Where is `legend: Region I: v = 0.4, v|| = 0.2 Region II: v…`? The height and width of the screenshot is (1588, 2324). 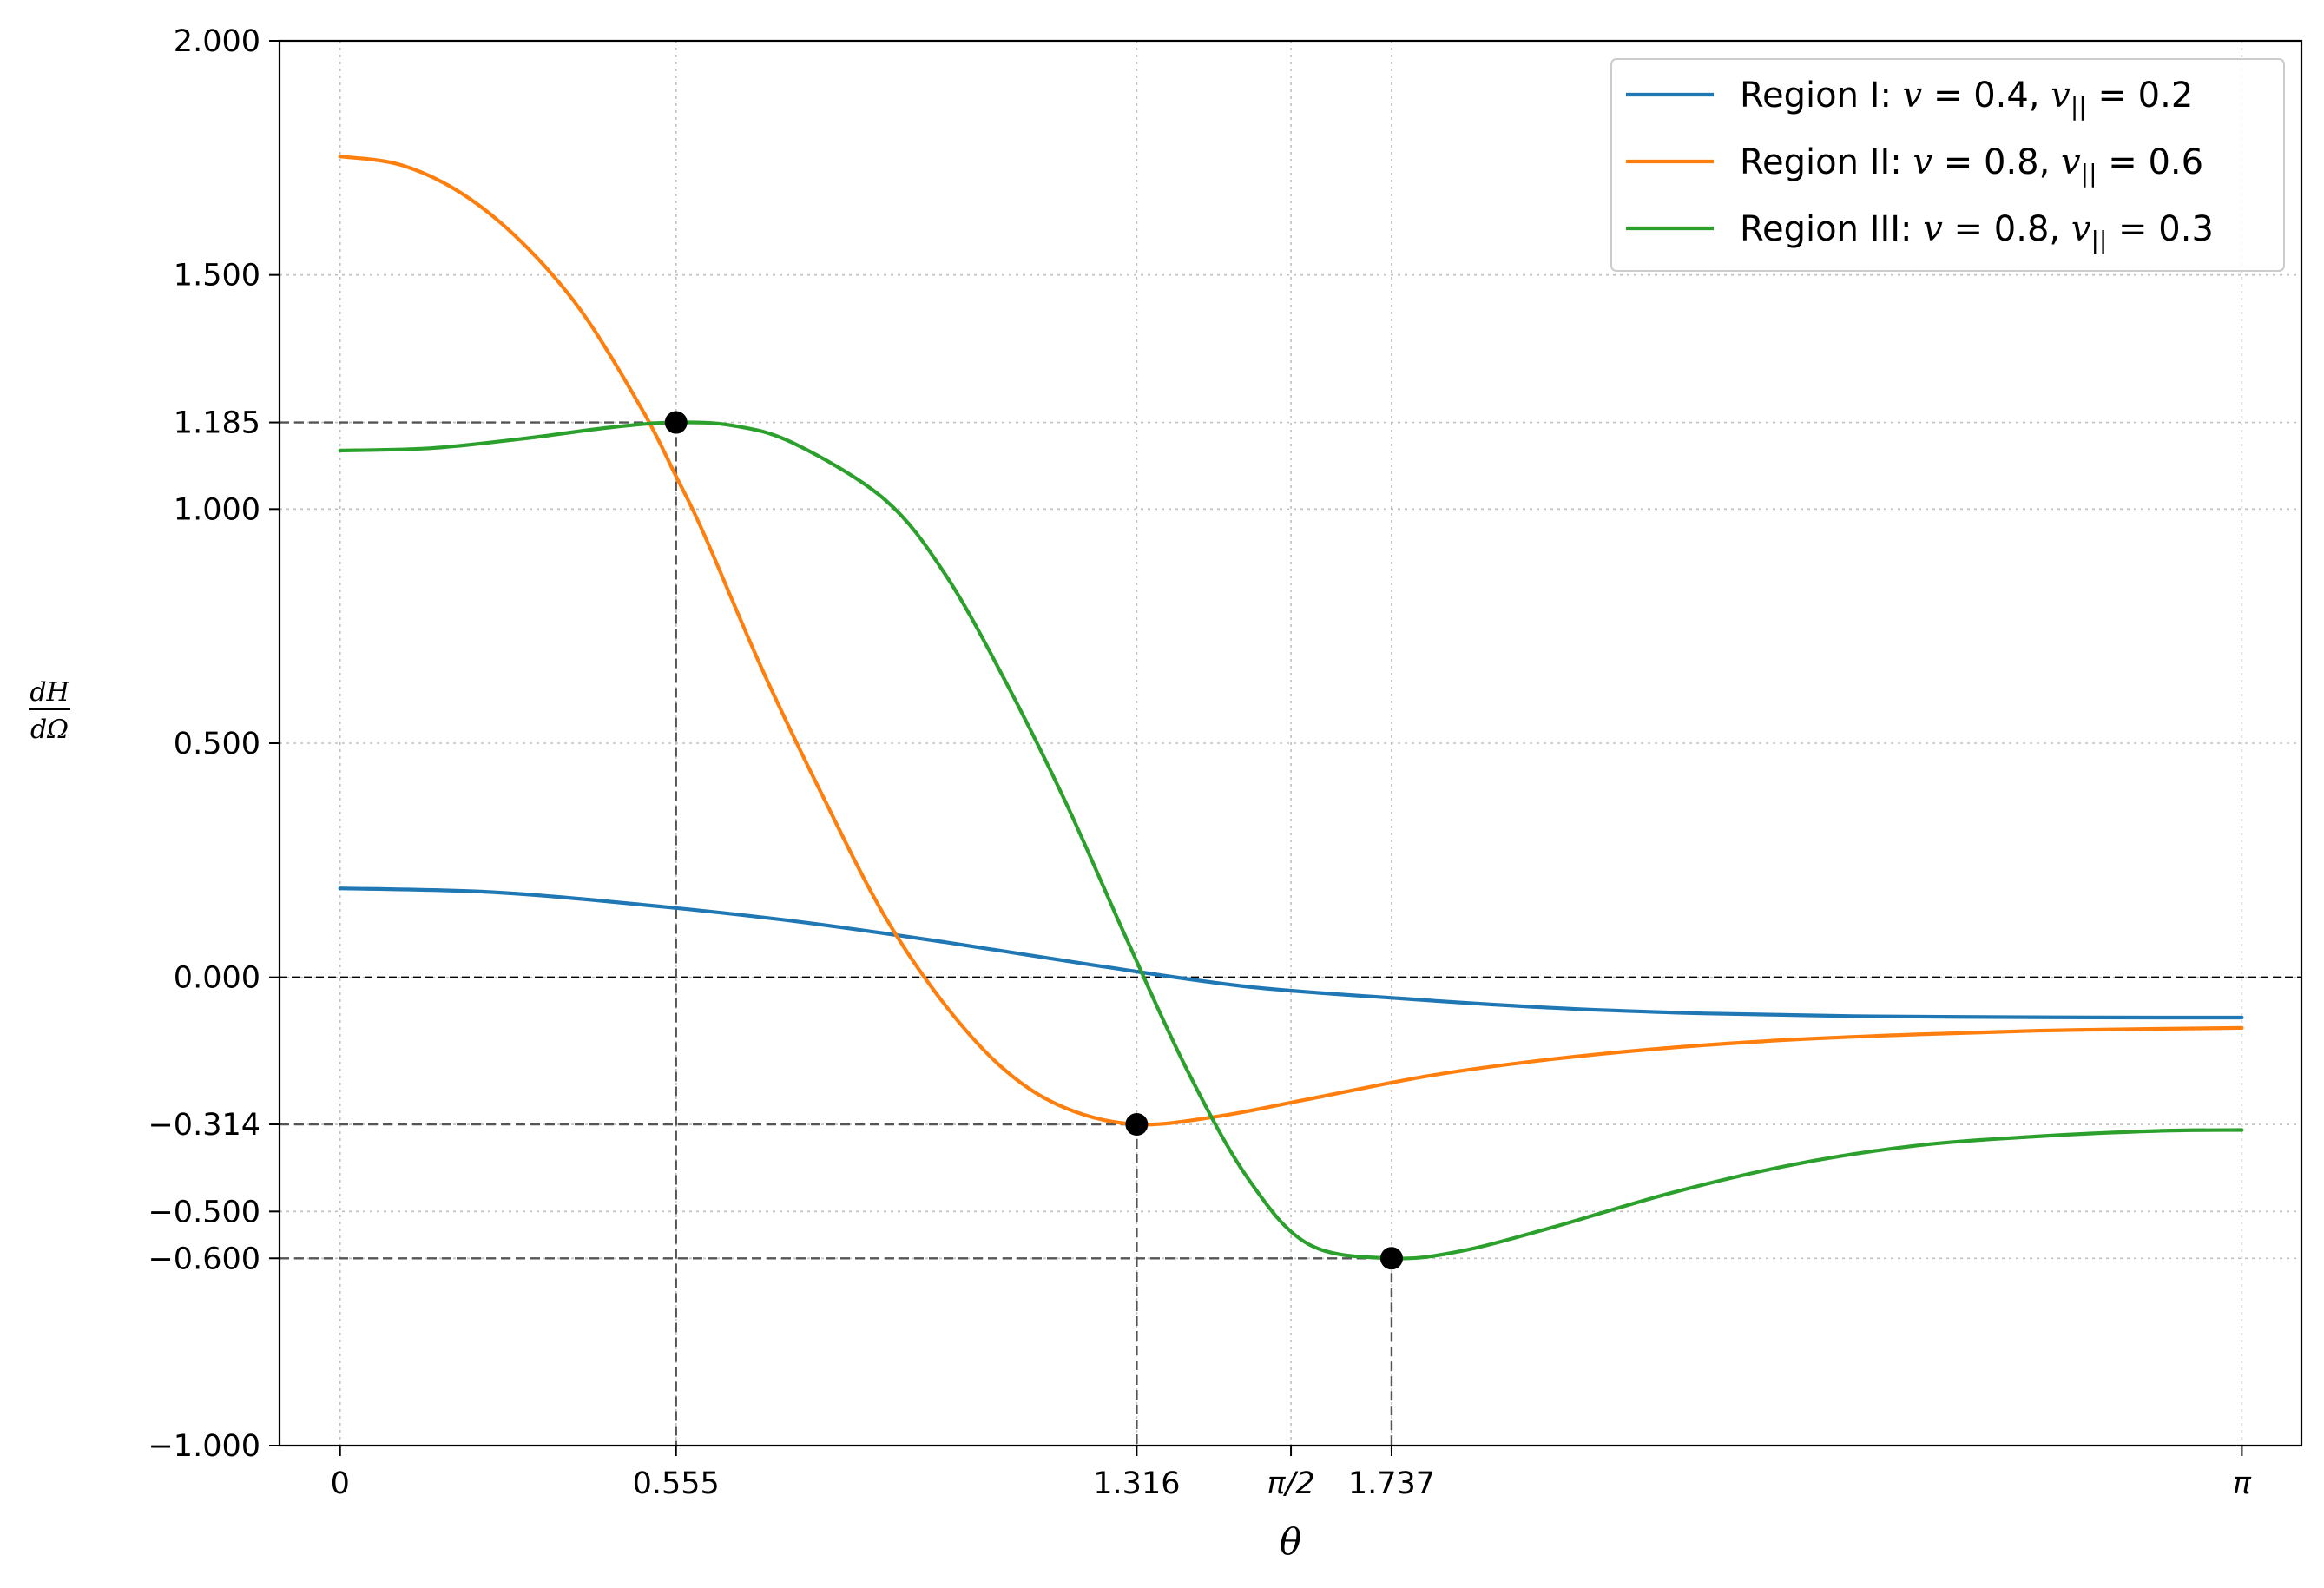
legend: Region I: v = 0.4, v|| = 0.2 Region II: v… is located at coordinates (1947, 165).